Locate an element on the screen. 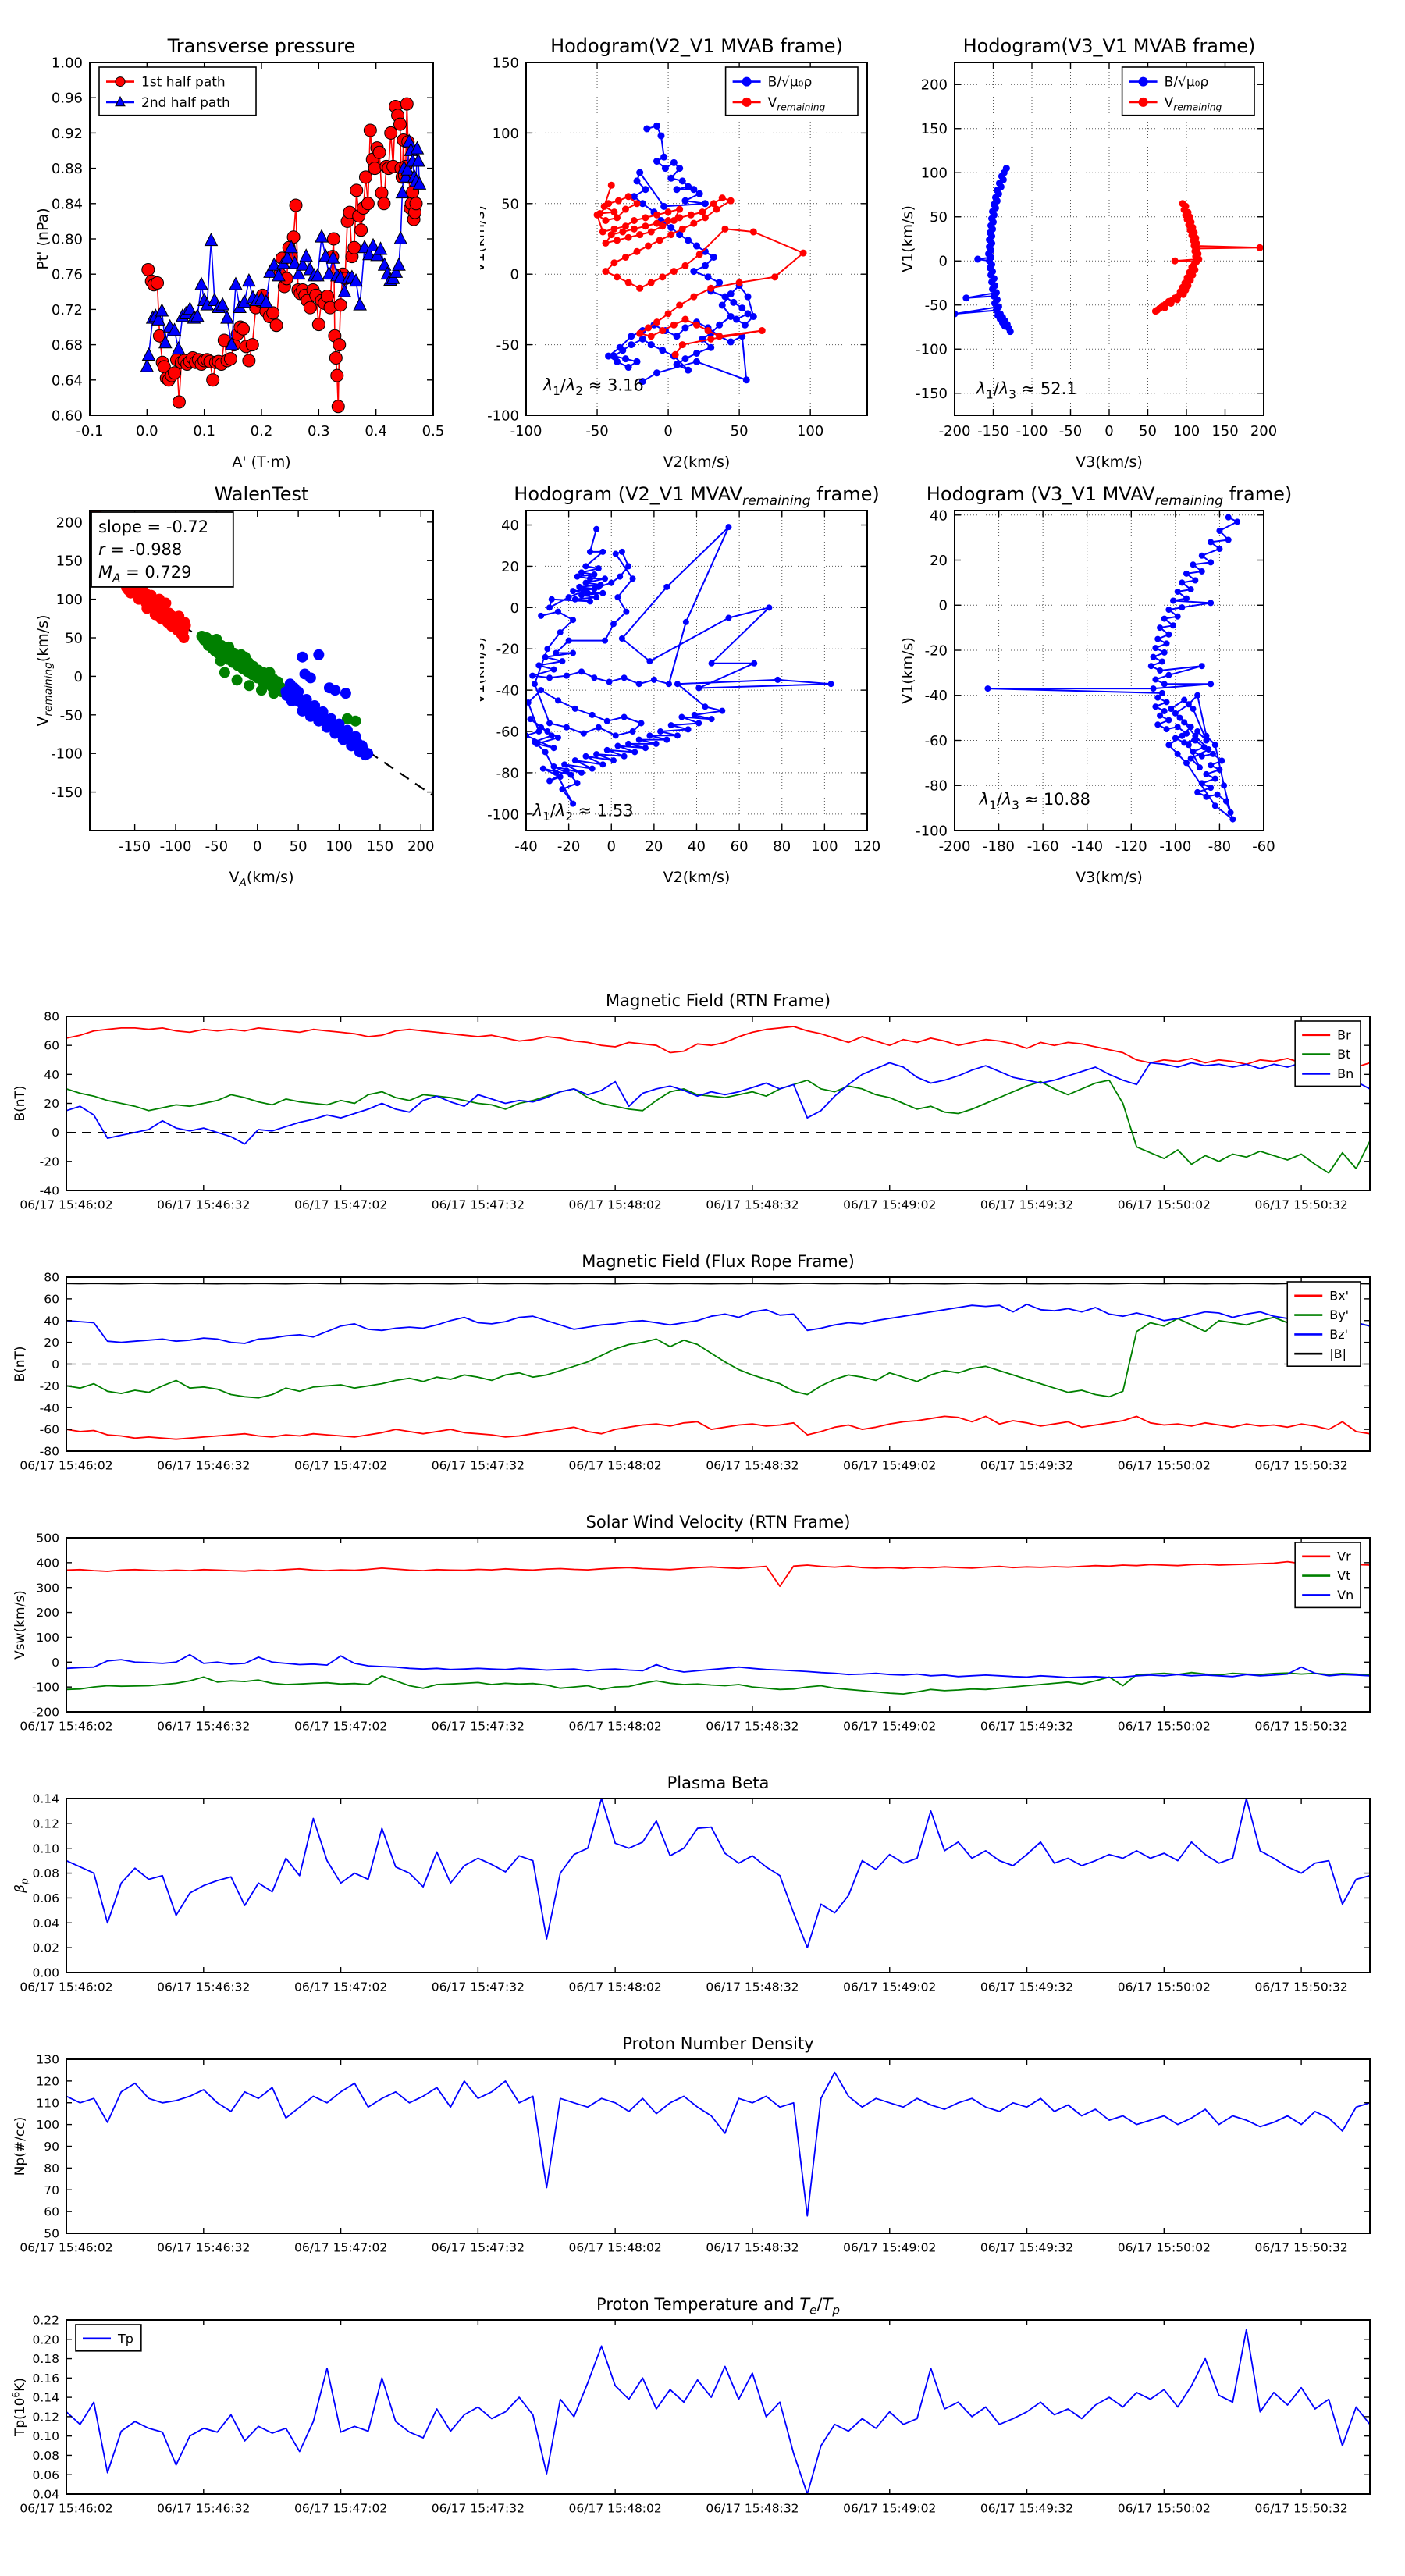  svg-text: Bn is located at coordinates (1345, 1073).